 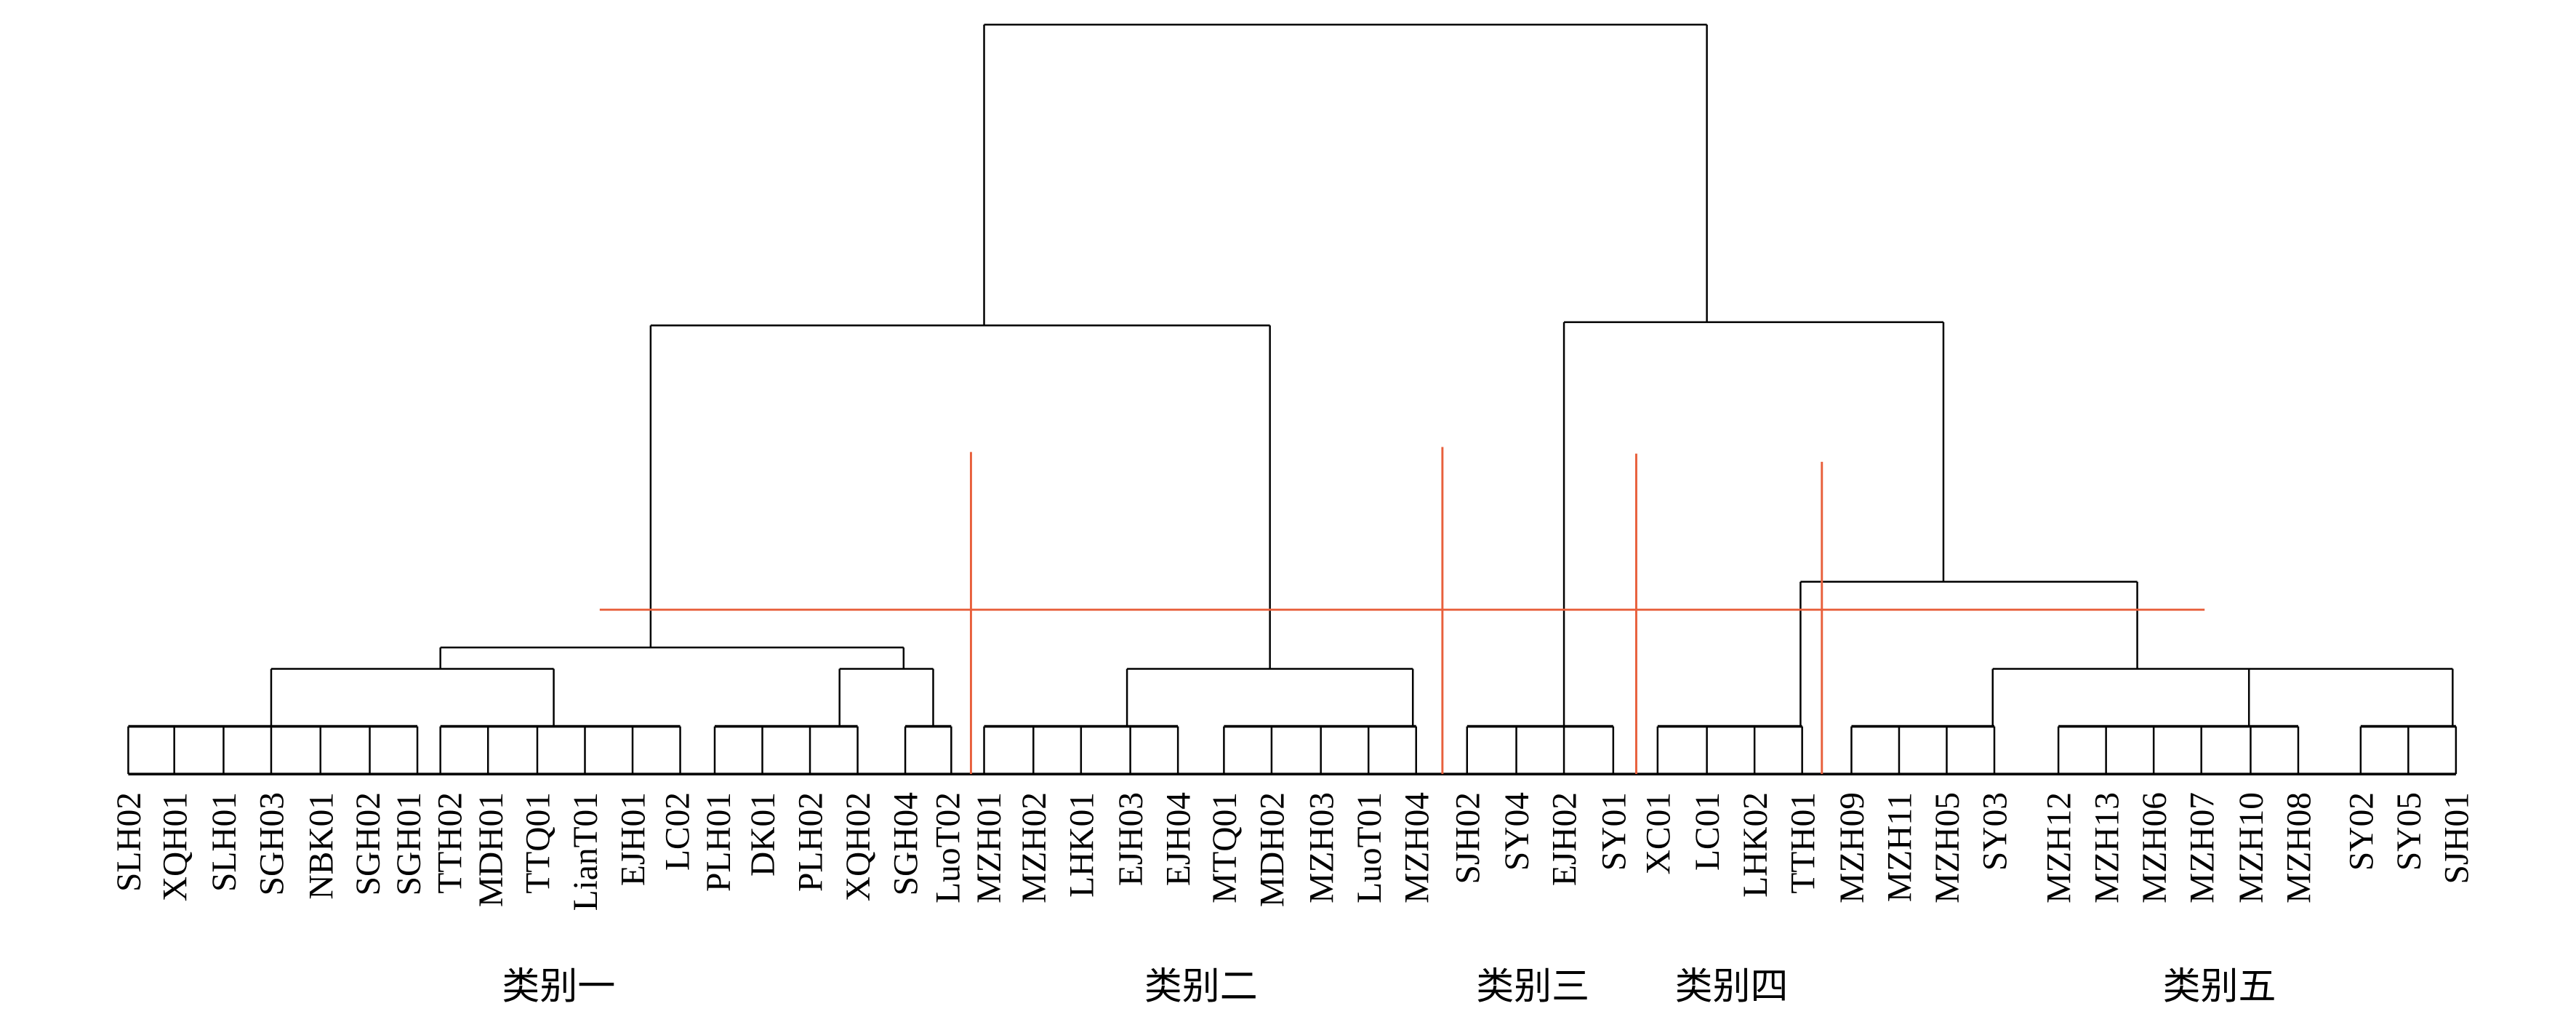 What do you see at coordinates (812, 842) in the screenshot?
I see `leaf-label: PLH02` at bounding box center [812, 842].